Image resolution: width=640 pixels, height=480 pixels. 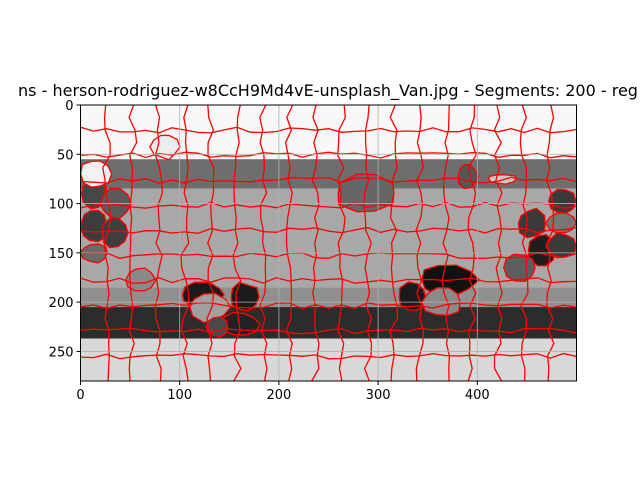 I want to click on segment-boundary-h7, so click(x=328, y=281).